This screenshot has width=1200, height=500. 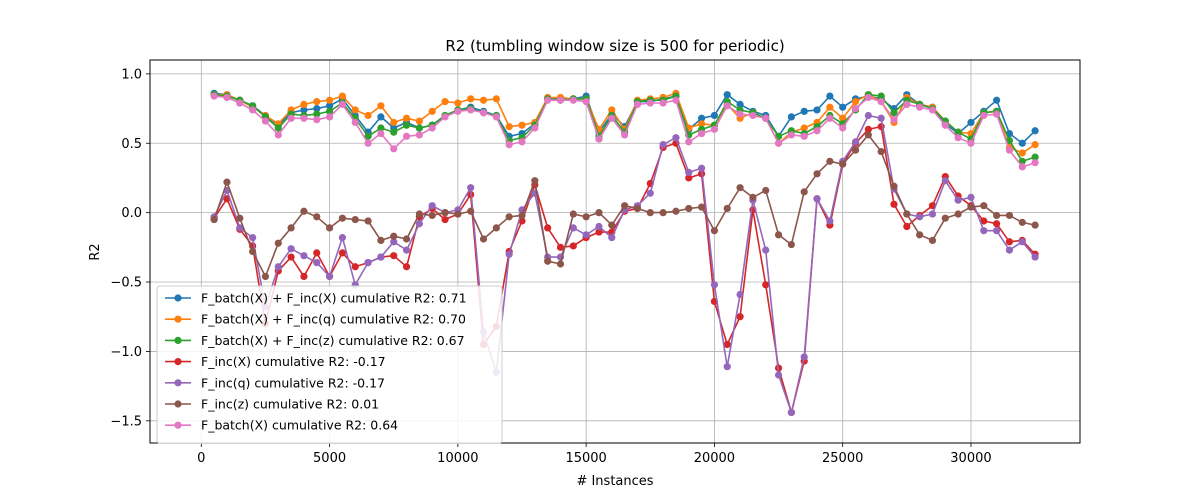 What do you see at coordinates (281, 425) in the screenshot?
I see `legend-item: F_batch(X) cumulative R2: 0.64` at bounding box center [281, 425].